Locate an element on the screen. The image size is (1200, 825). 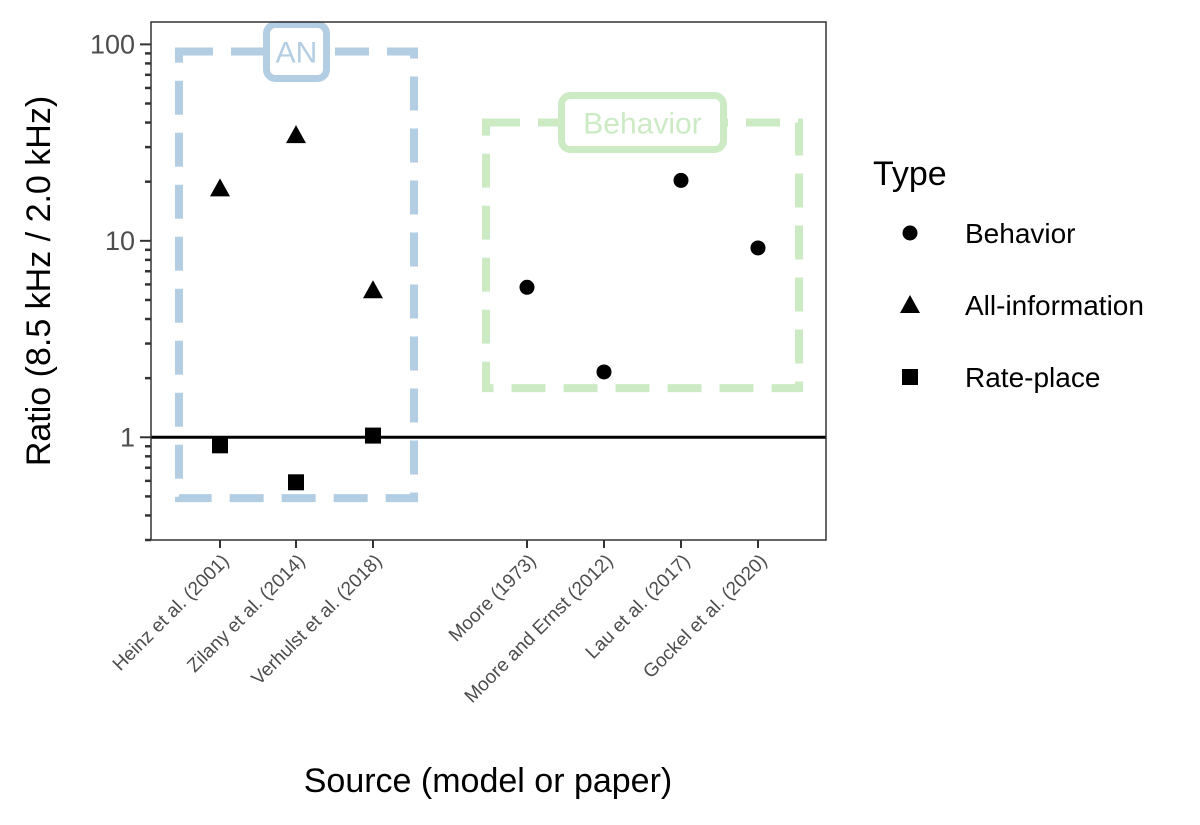
legend-label-behavior: Behavior is located at coordinates (1020, 233).